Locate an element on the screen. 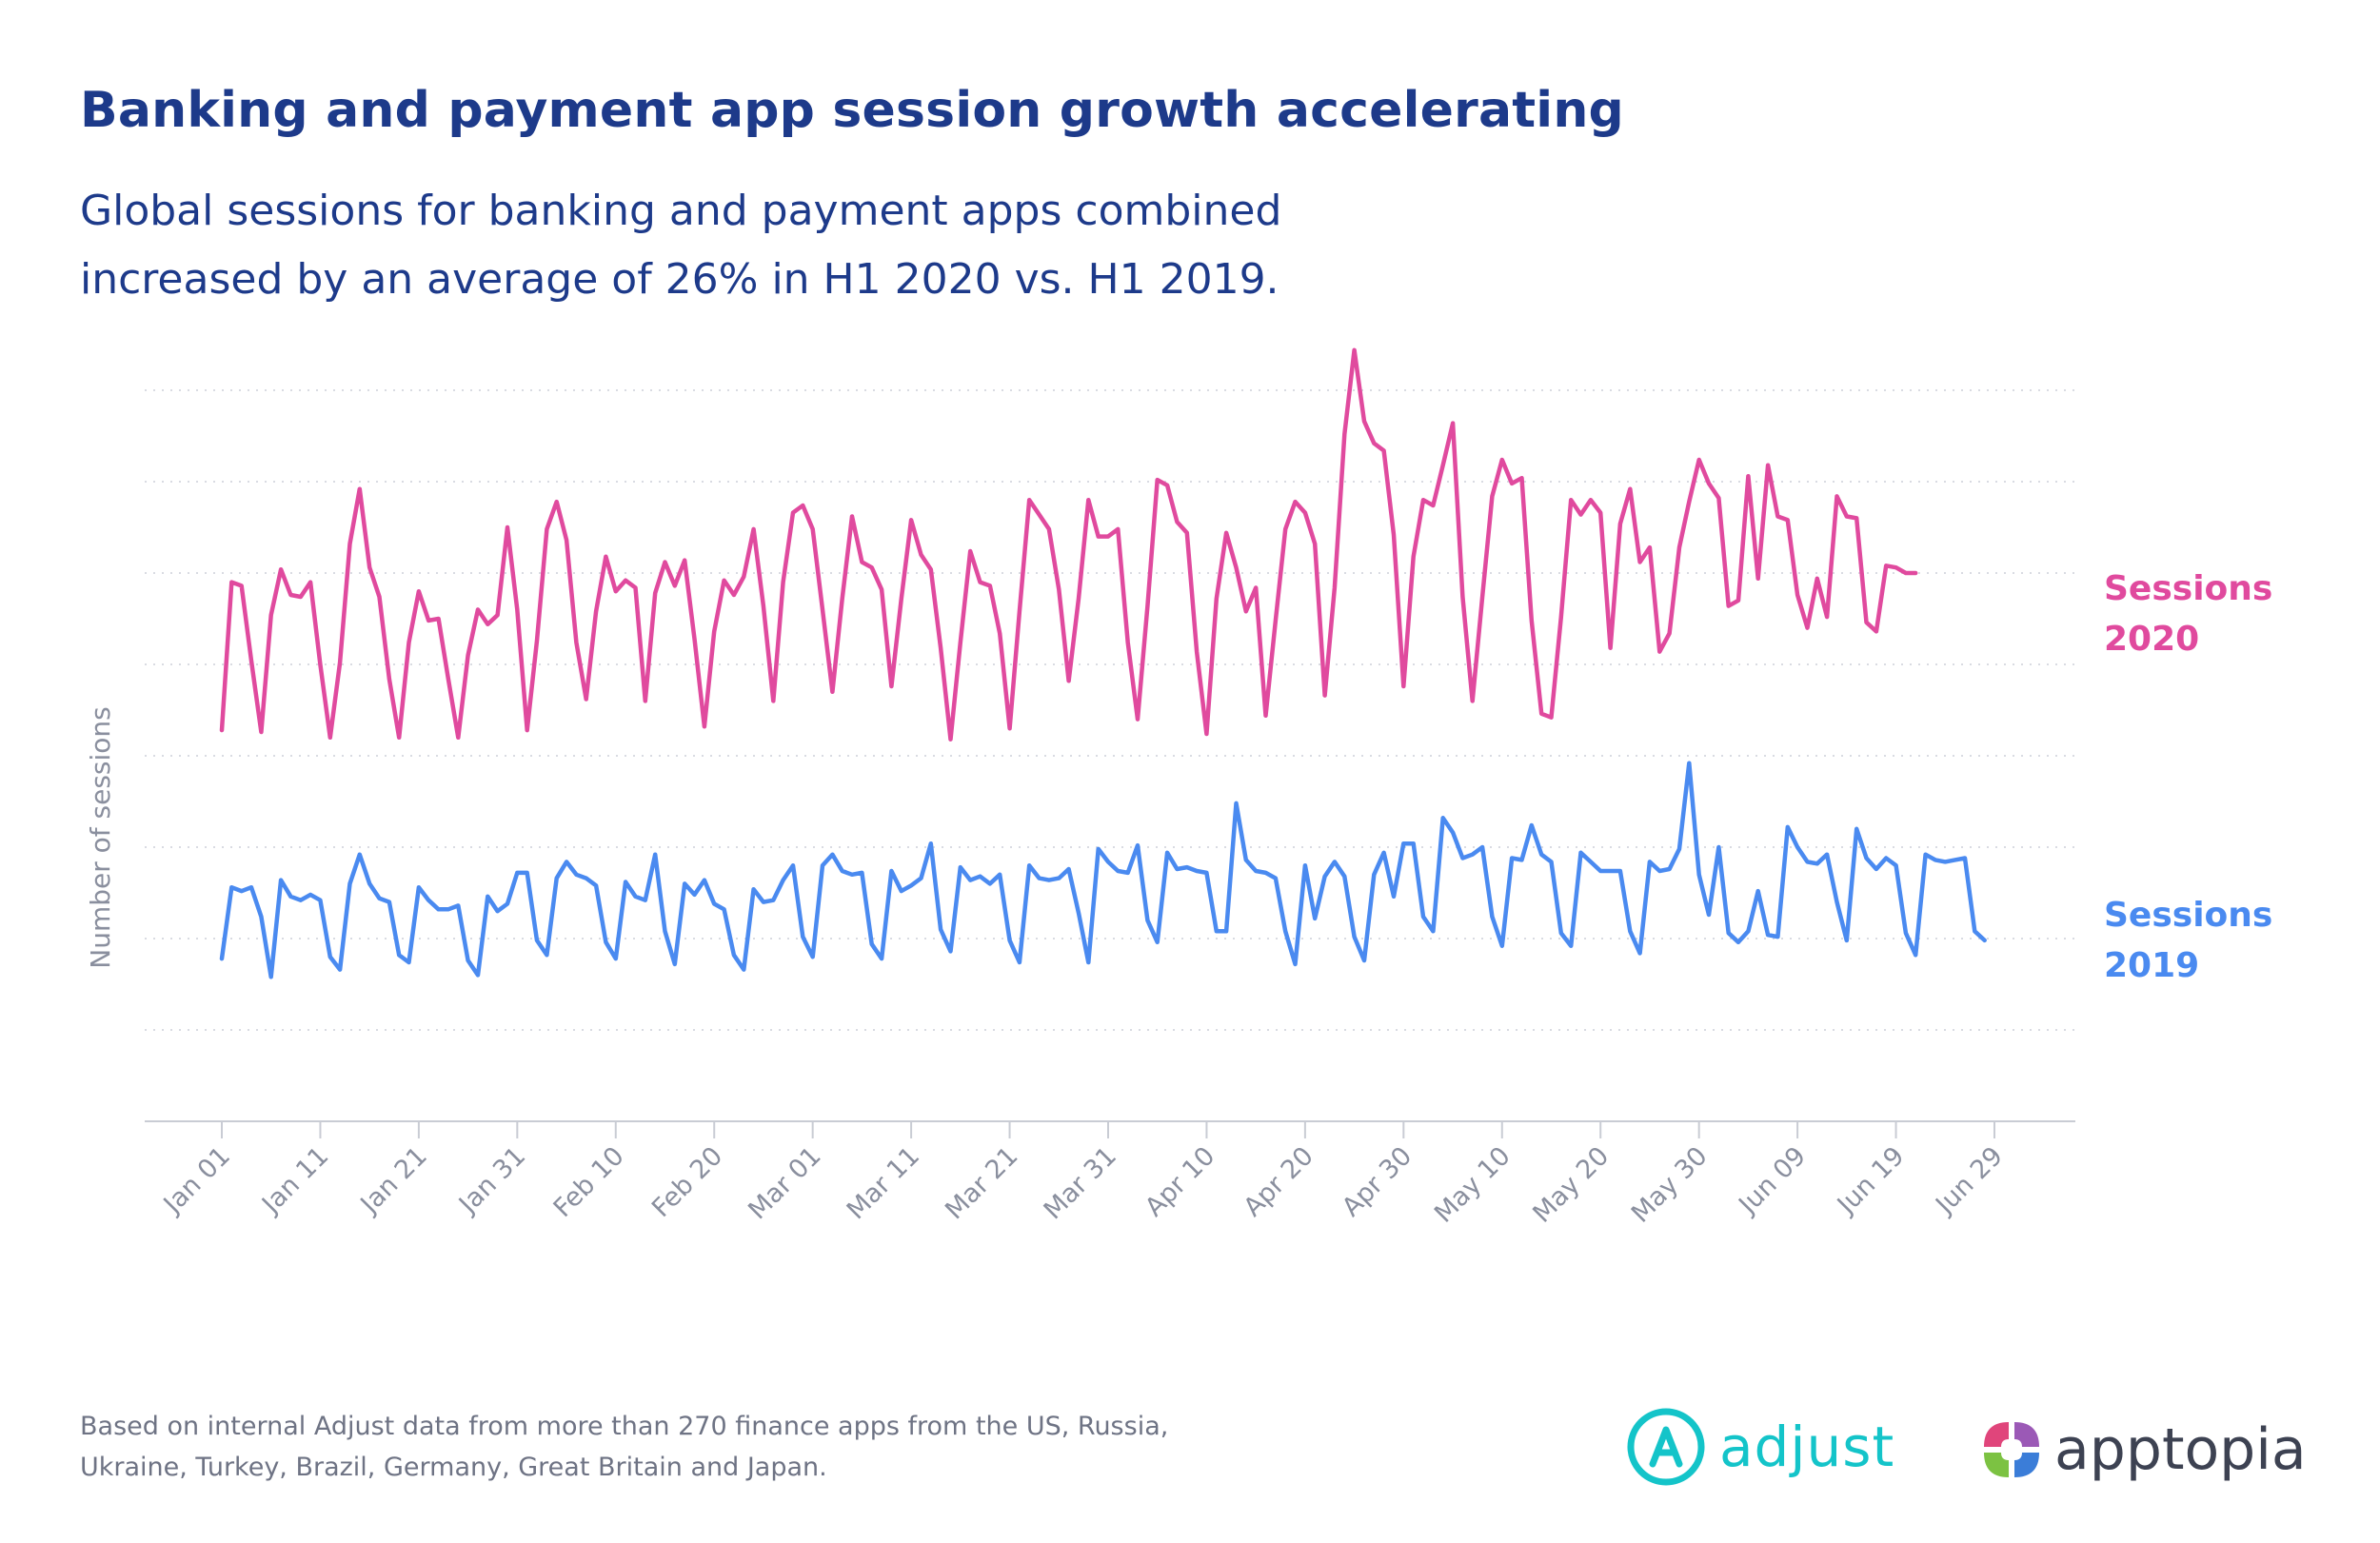 Image resolution: width=2380 pixels, height=1543 pixels. series-line-2019 is located at coordinates (1103, 870).